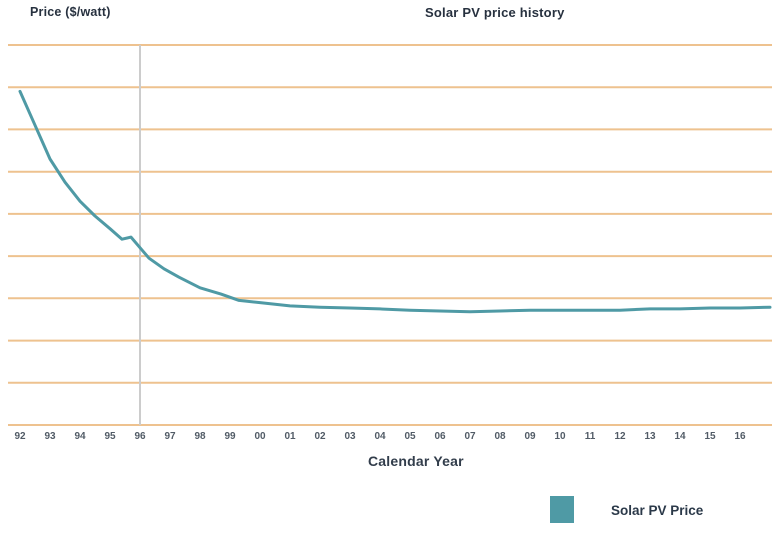 The image size is (780, 535). What do you see at coordinates (350, 436) in the screenshot?
I see `x-tick-label: 03` at bounding box center [350, 436].